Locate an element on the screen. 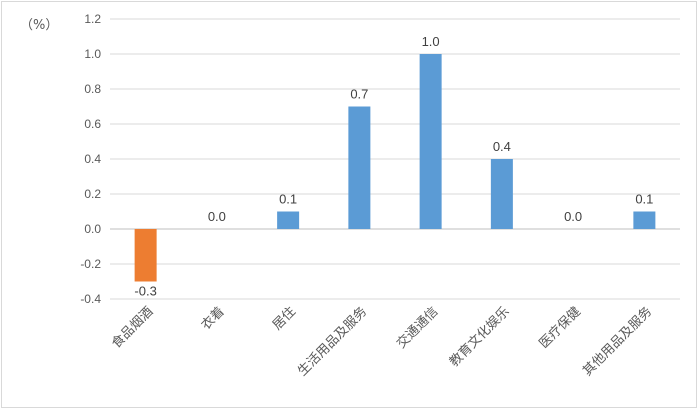 This screenshot has height=411, width=700. y-tick-label: 1.2 is located at coordinates (92, 19).